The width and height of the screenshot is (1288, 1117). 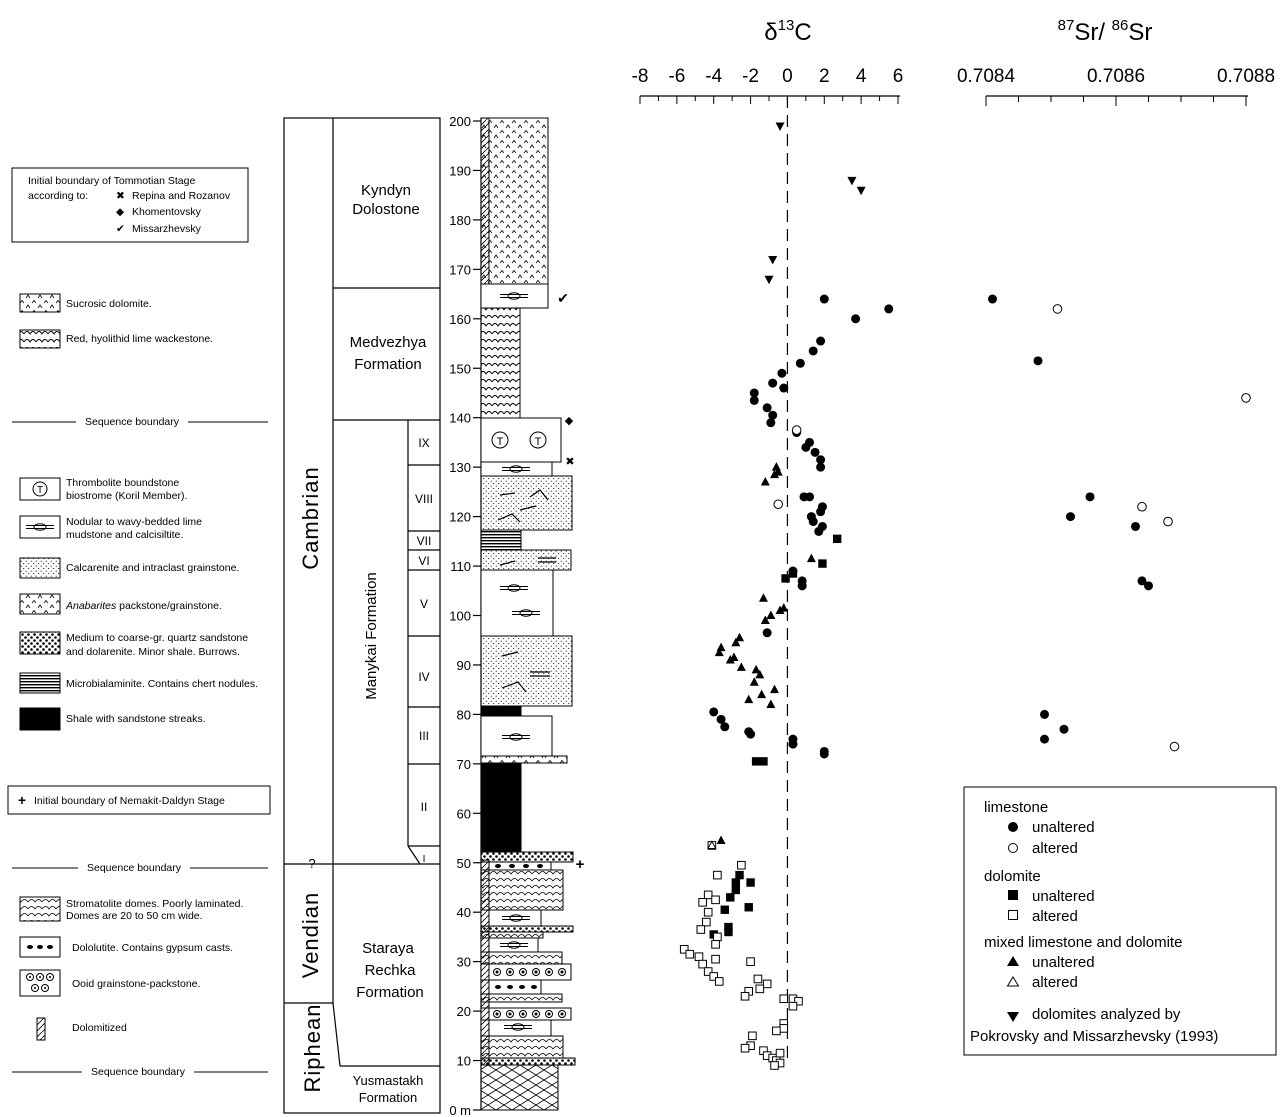 I want to click on thrombolite-swatch, so click(x=40, y=489).